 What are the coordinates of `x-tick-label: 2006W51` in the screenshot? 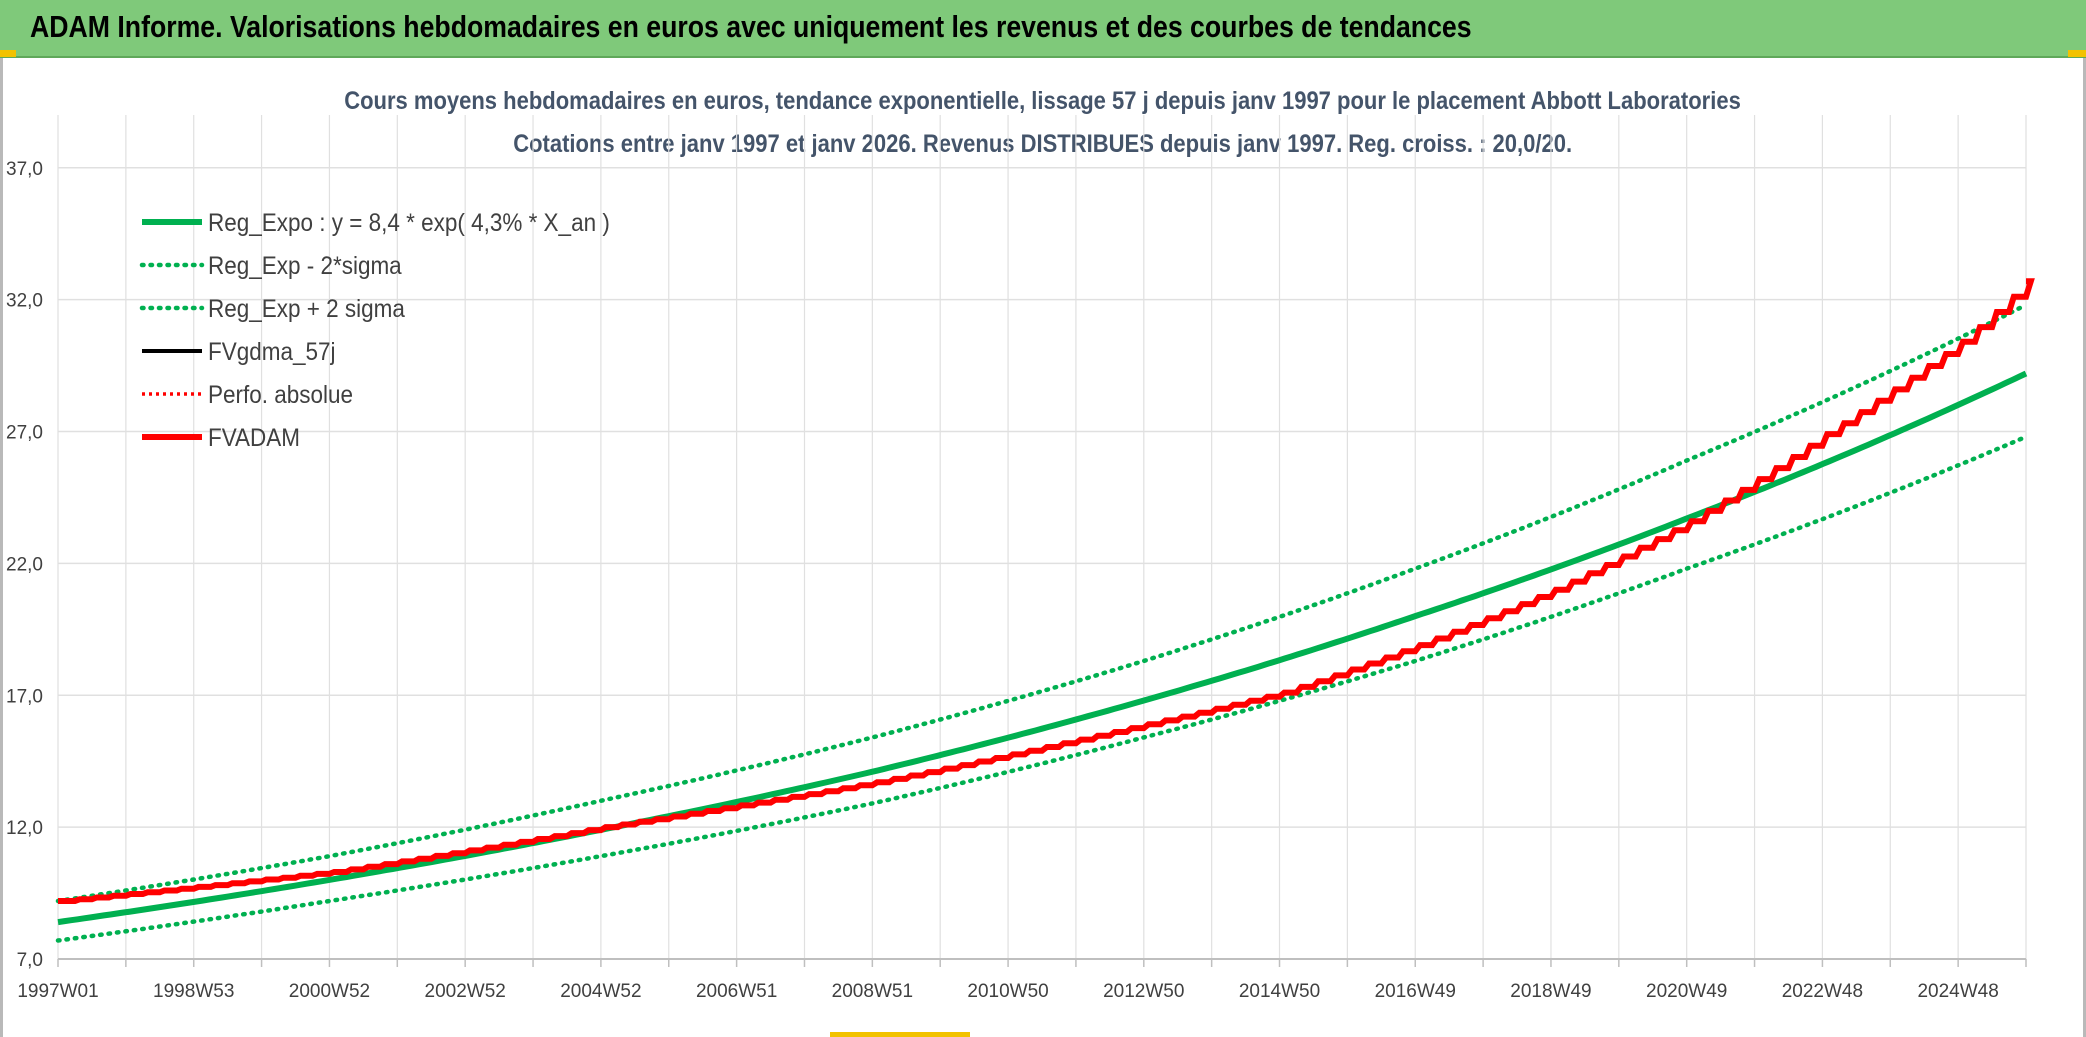 It's located at (736, 991).